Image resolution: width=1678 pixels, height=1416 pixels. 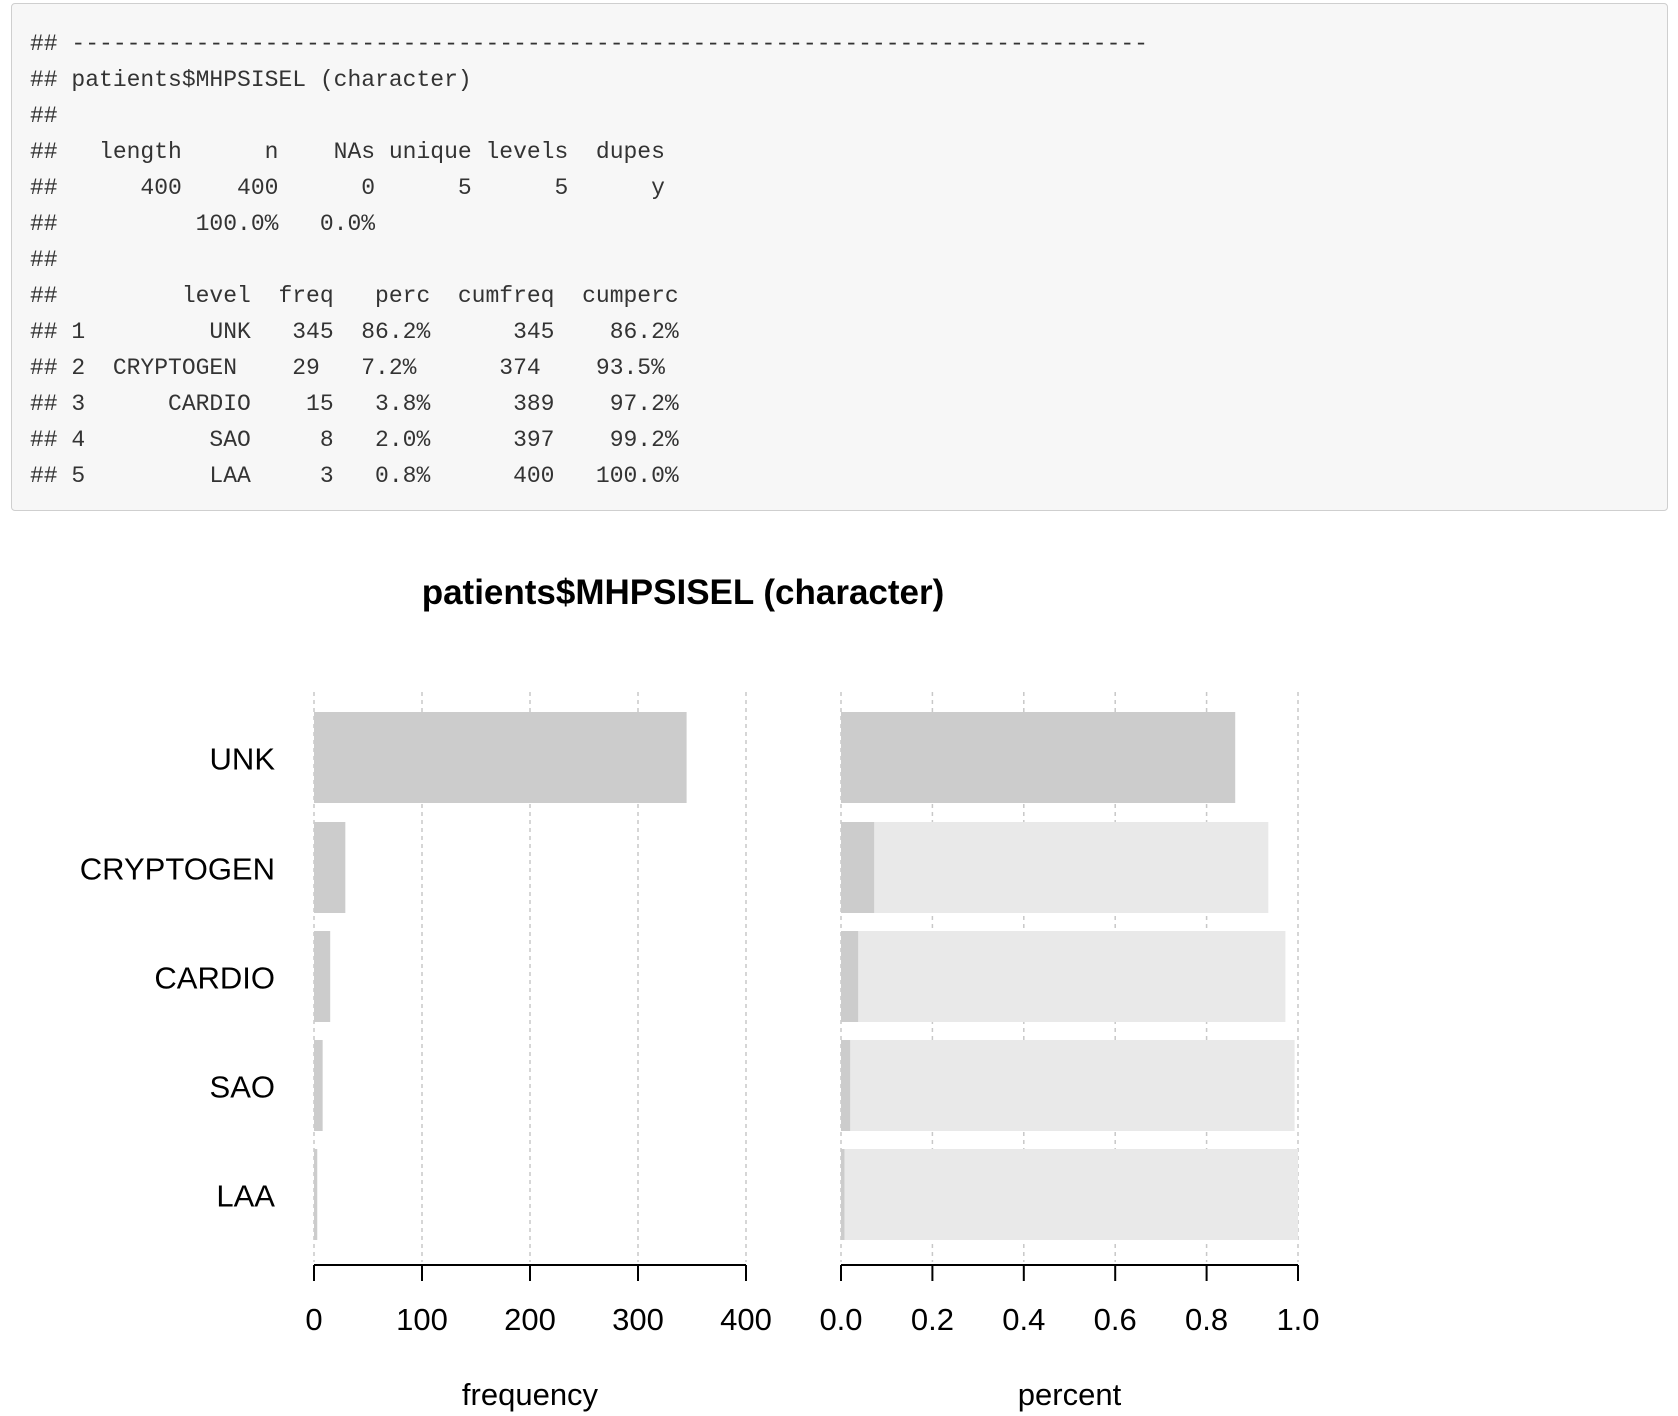 What do you see at coordinates (1068, 1085) in the screenshot?
I see `cumperc-bar-sao` at bounding box center [1068, 1085].